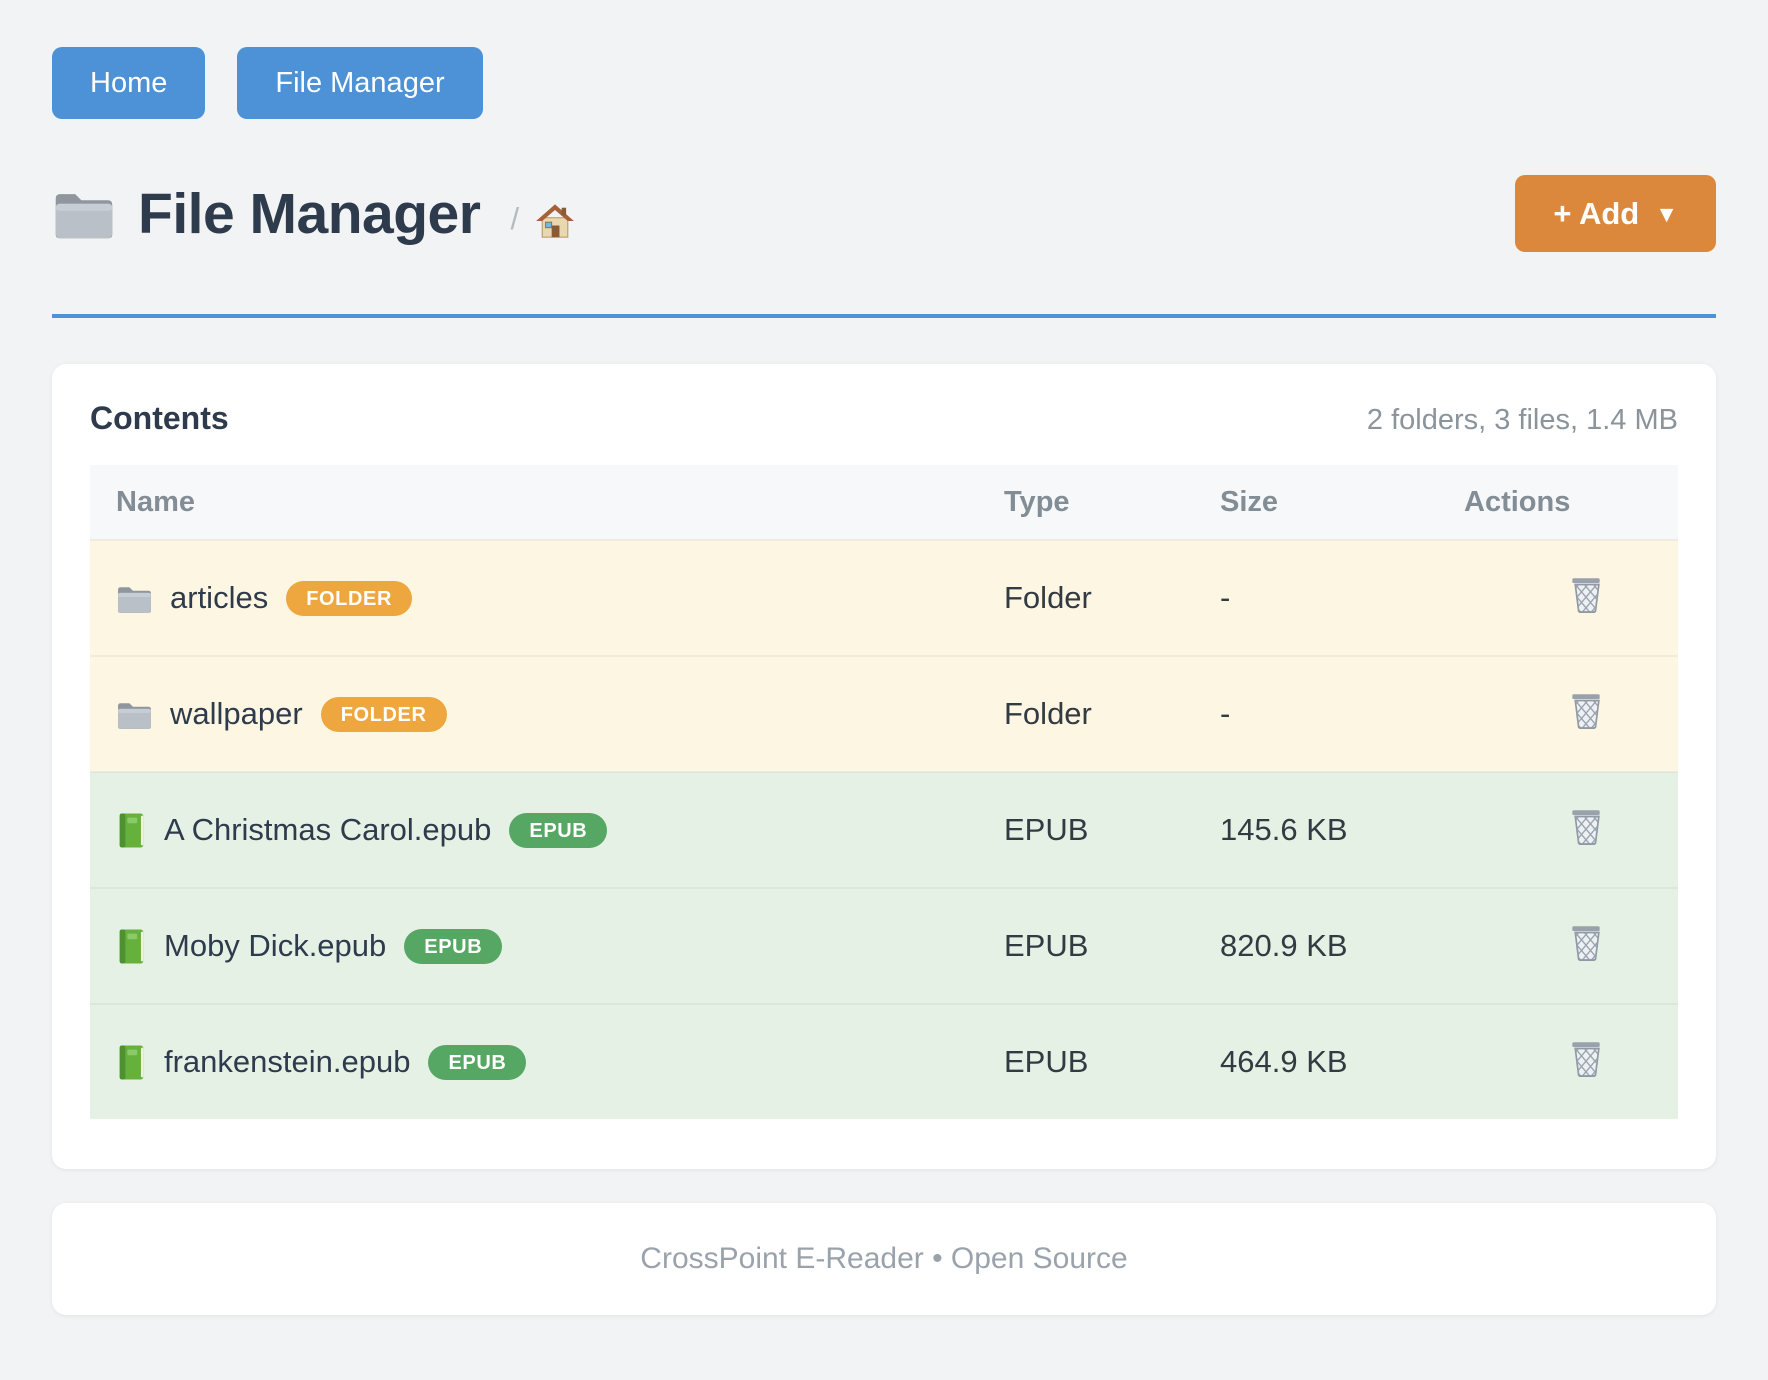 The width and height of the screenshot is (1768, 1380). Describe the element at coordinates (547, 502) in the screenshot. I see `column-header-name: Name` at that location.